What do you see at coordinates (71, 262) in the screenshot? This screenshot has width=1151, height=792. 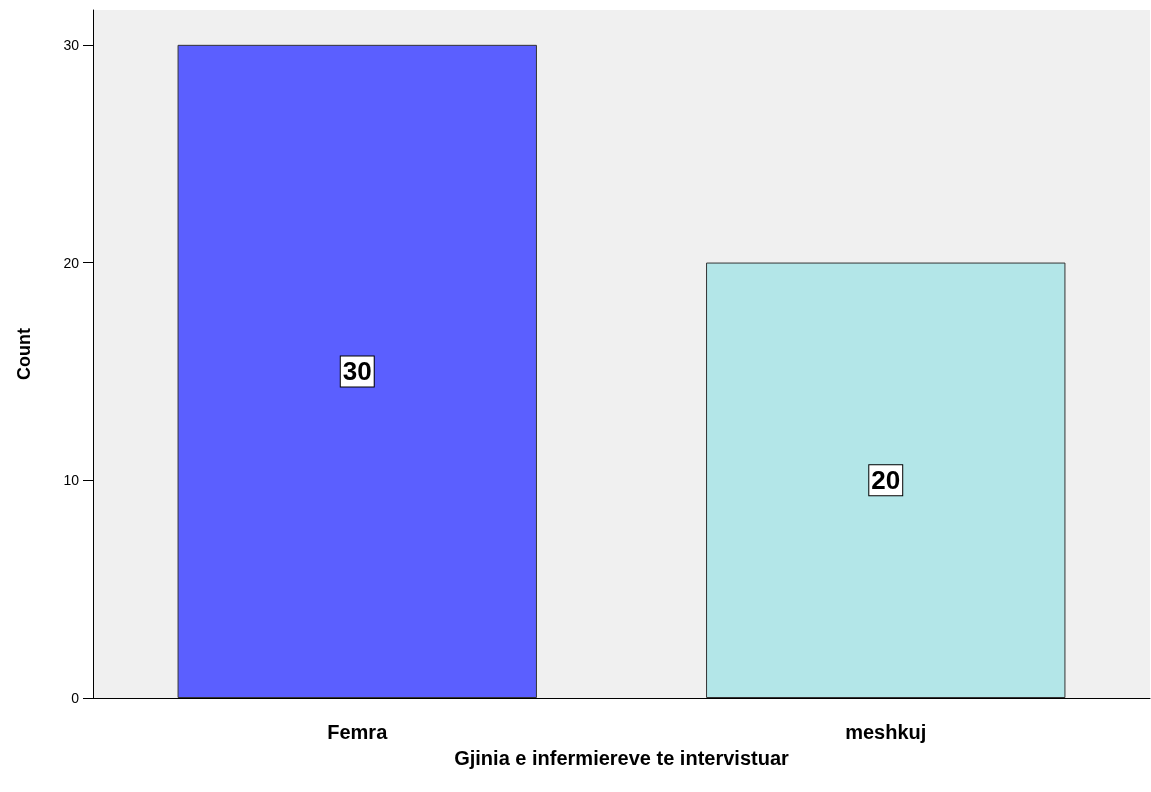 I see `y-tick-label: 20` at bounding box center [71, 262].